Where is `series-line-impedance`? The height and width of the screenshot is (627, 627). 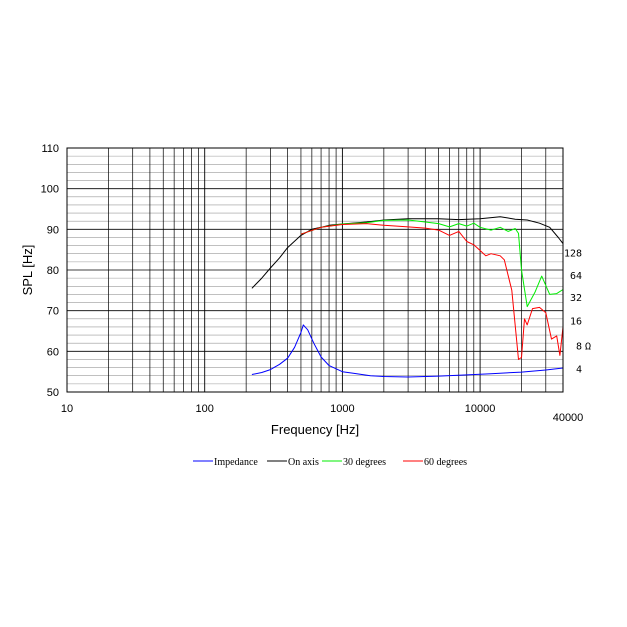
series-line-impedance is located at coordinates (407, 351).